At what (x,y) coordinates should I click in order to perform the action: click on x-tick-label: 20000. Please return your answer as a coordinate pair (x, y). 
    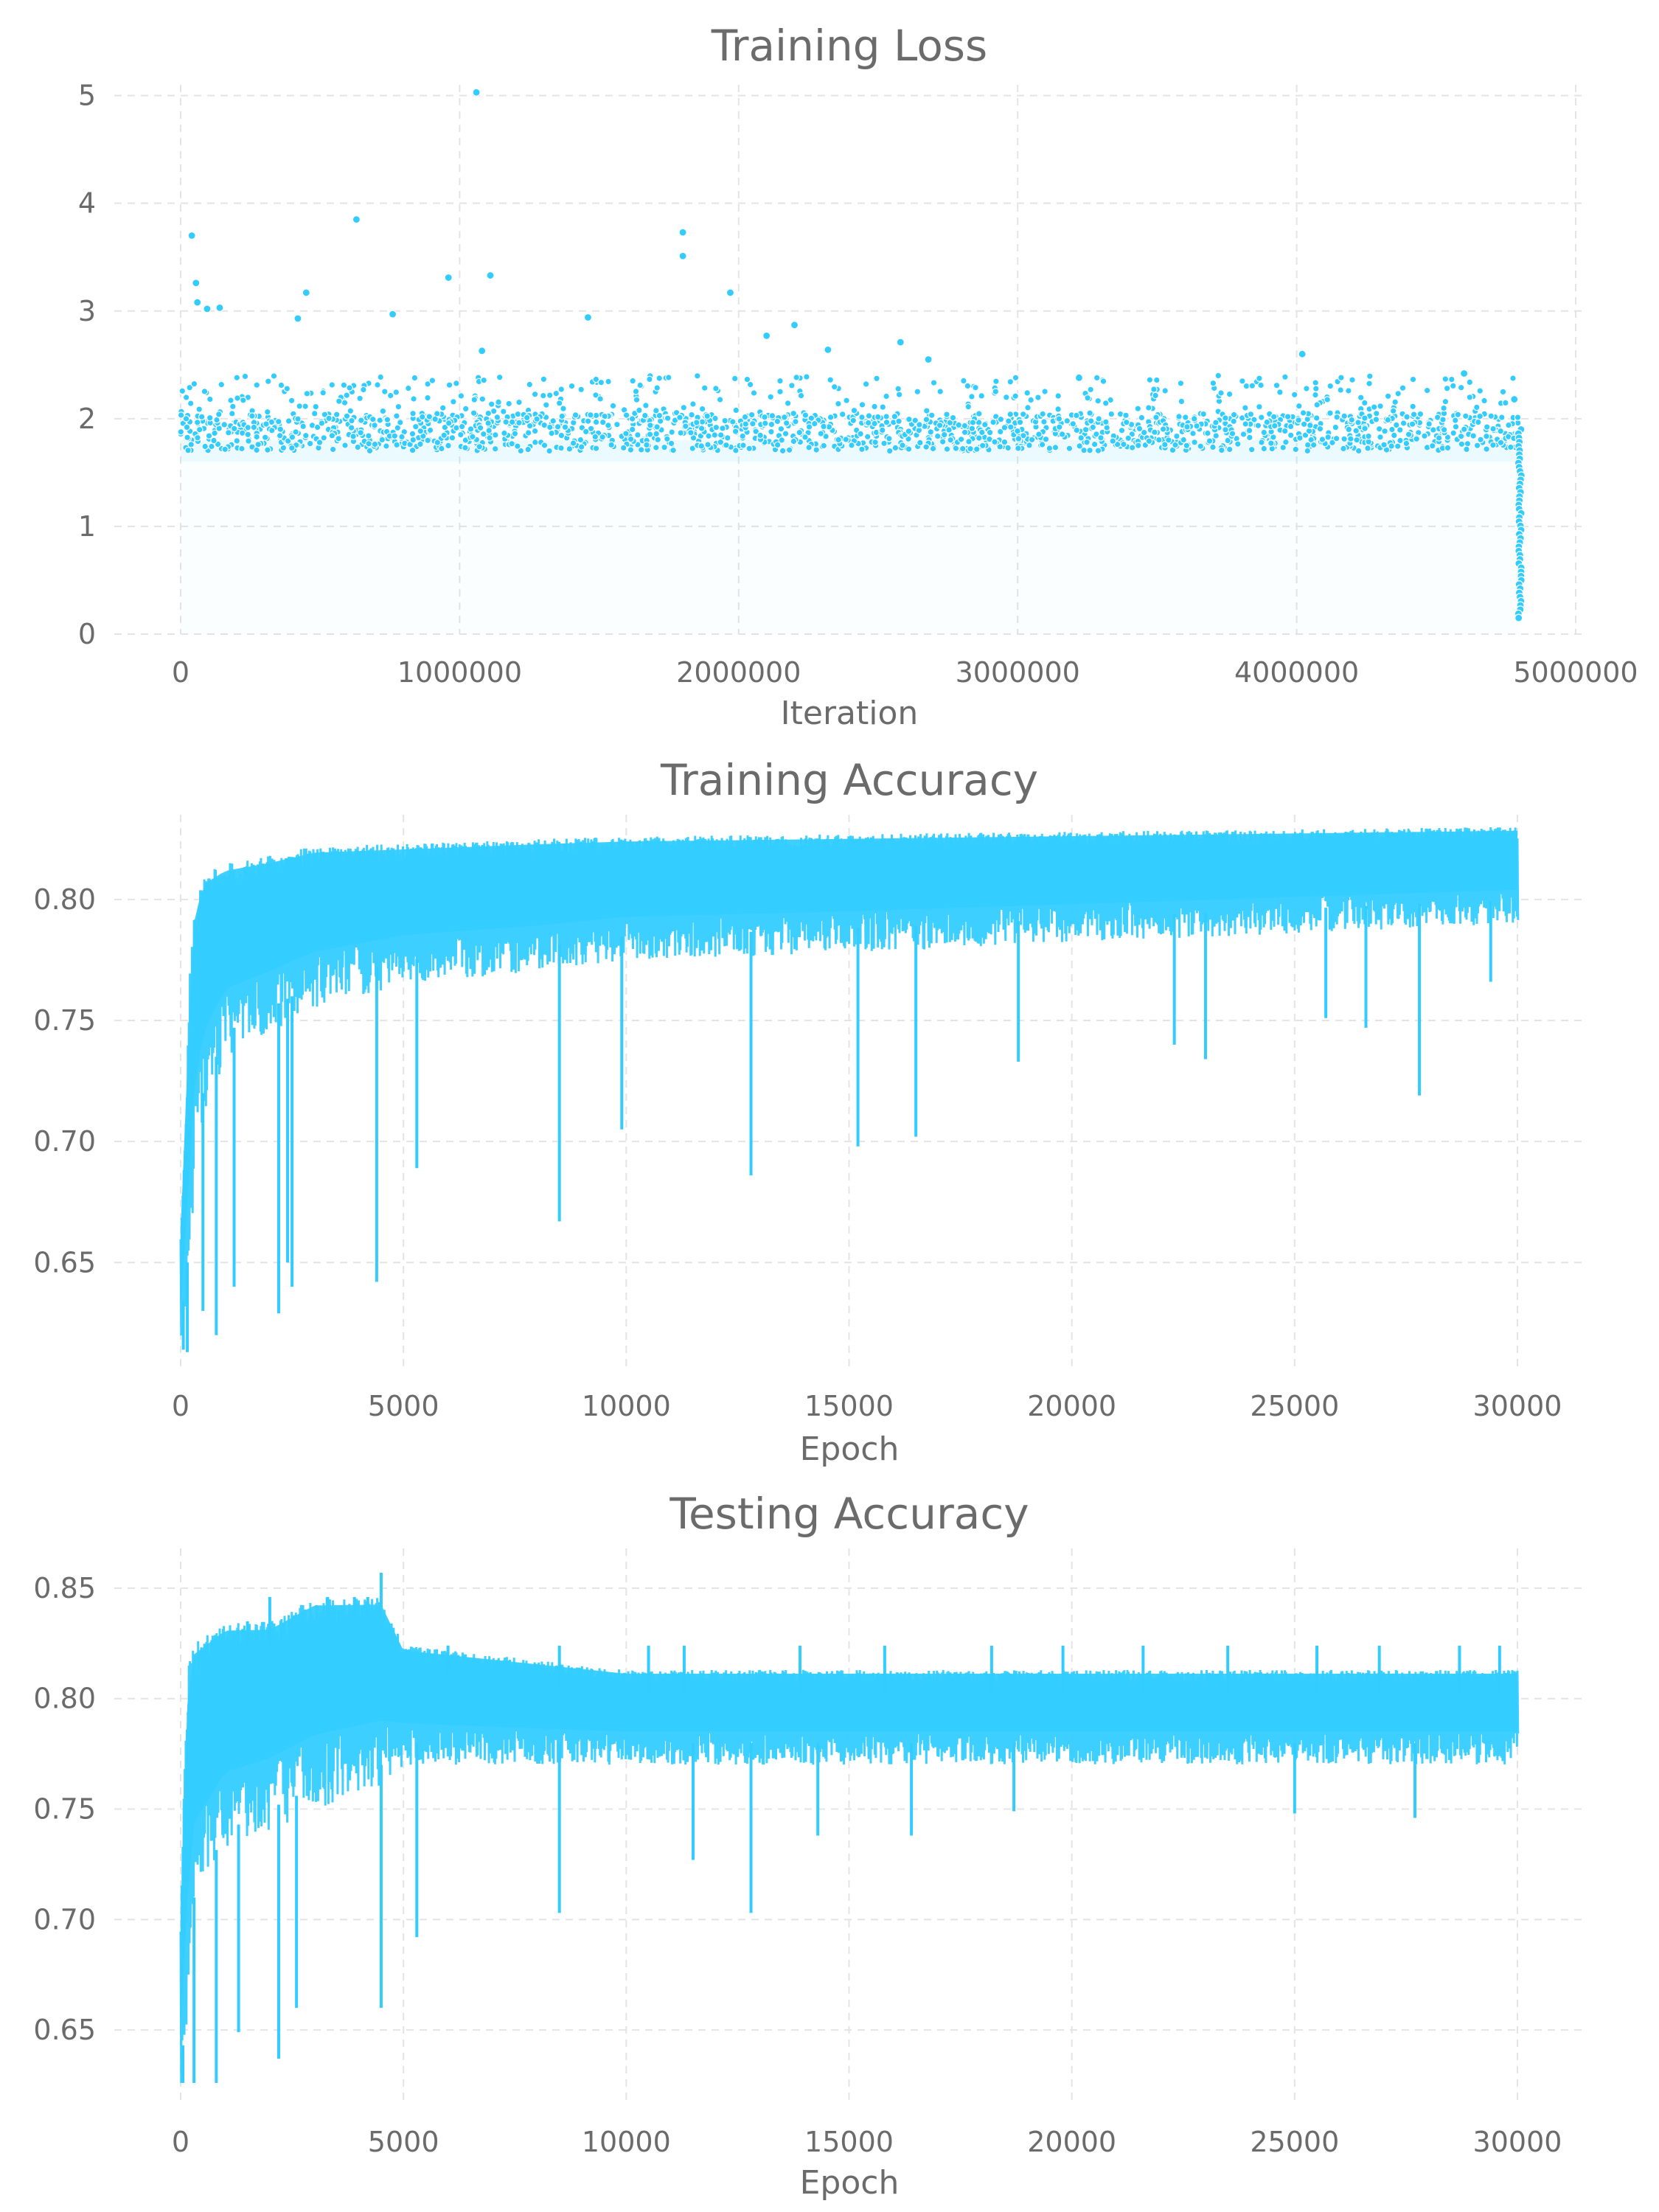
    Looking at the image, I should click on (1071, 2142).